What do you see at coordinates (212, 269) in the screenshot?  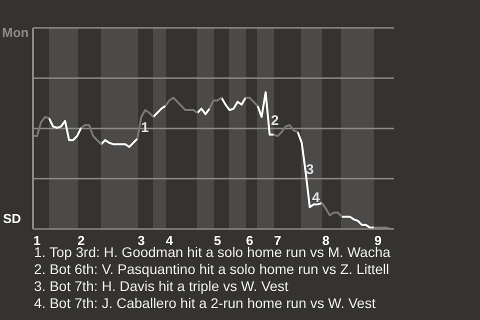 I see `text: 2. Bot 6th: V. Pasquantino hit a solo home run vs Z. Littell` at bounding box center [212, 269].